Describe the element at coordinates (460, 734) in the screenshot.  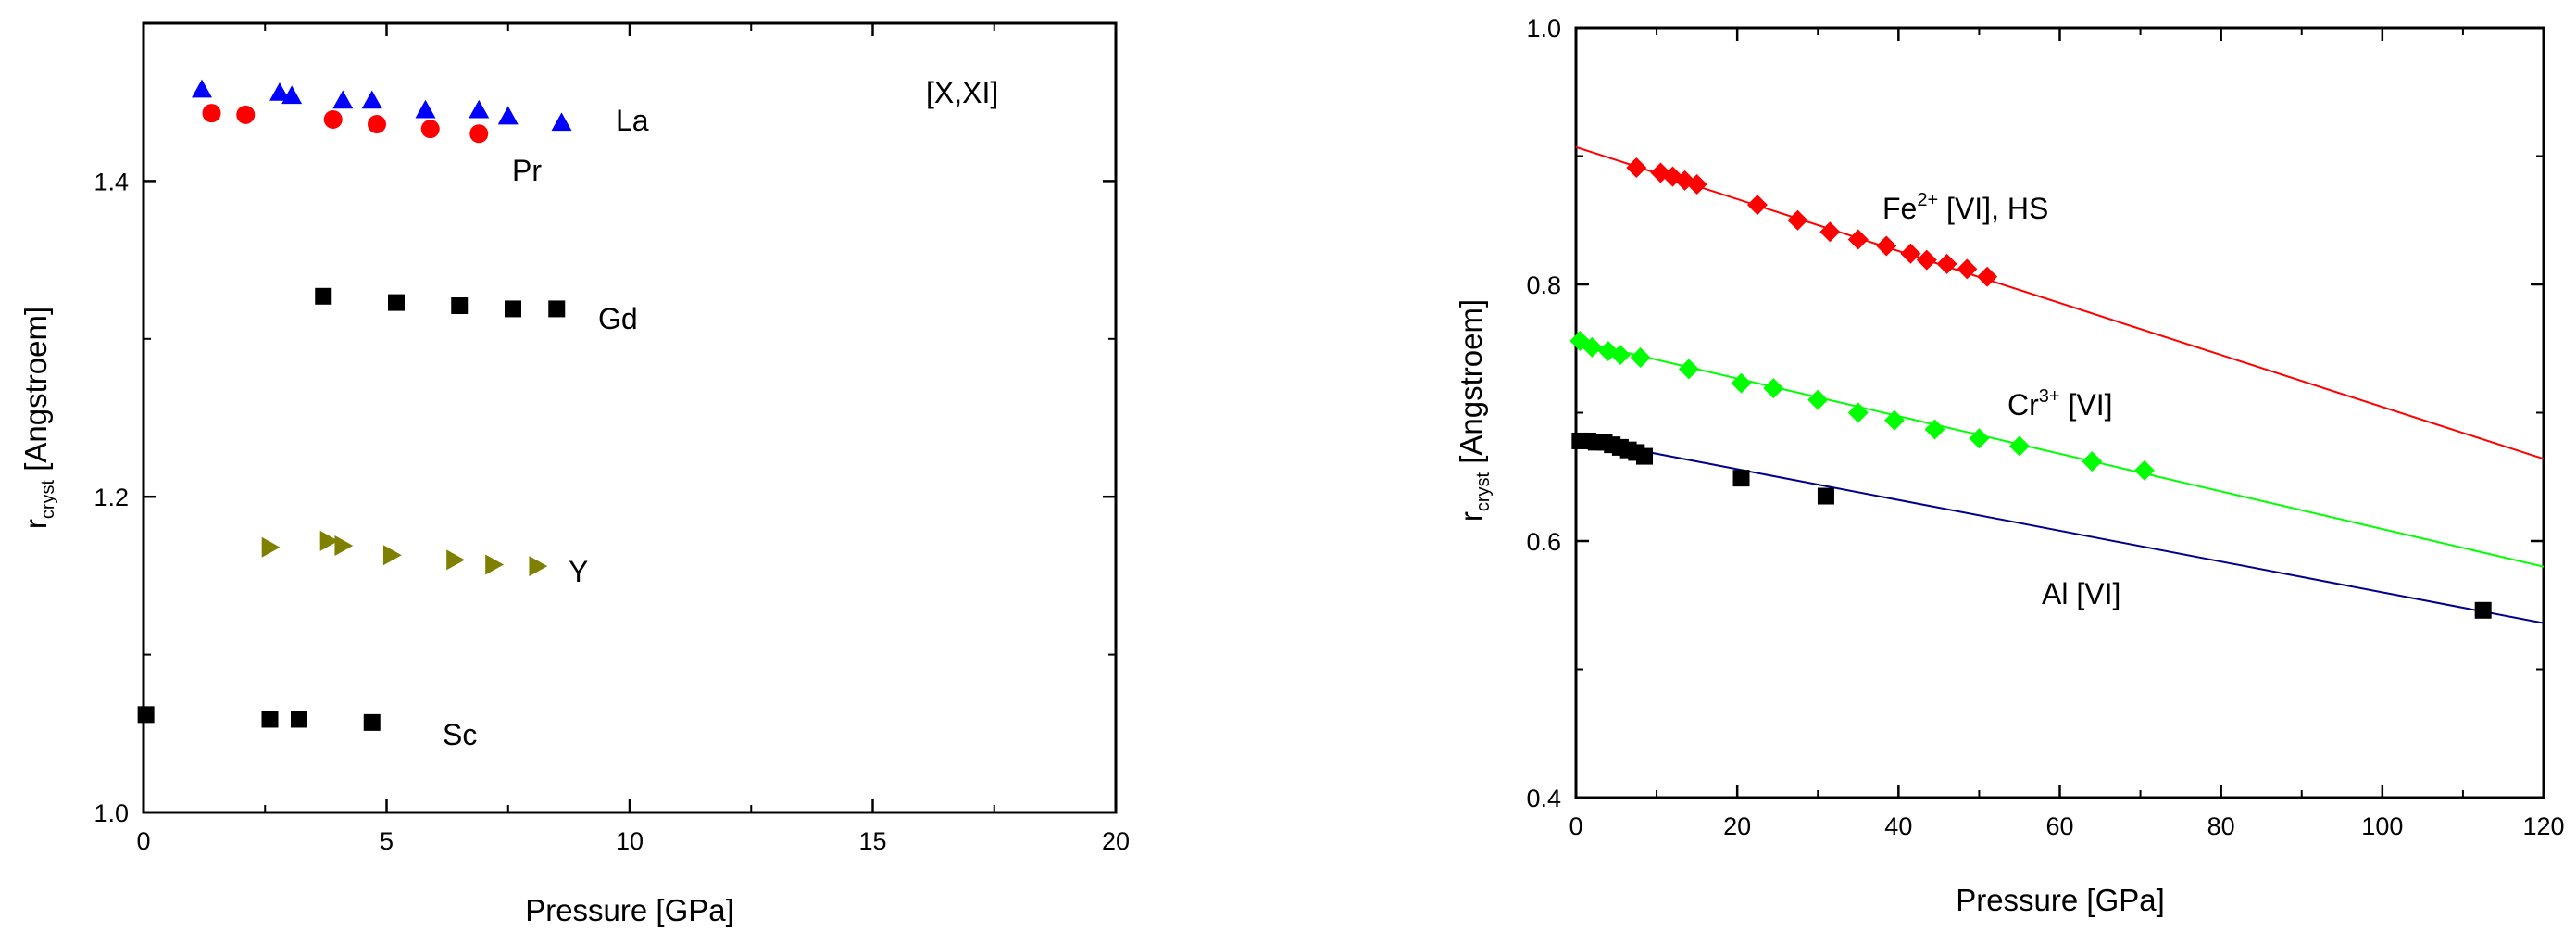
I see `left-series-label-sc: Sc` at that location.